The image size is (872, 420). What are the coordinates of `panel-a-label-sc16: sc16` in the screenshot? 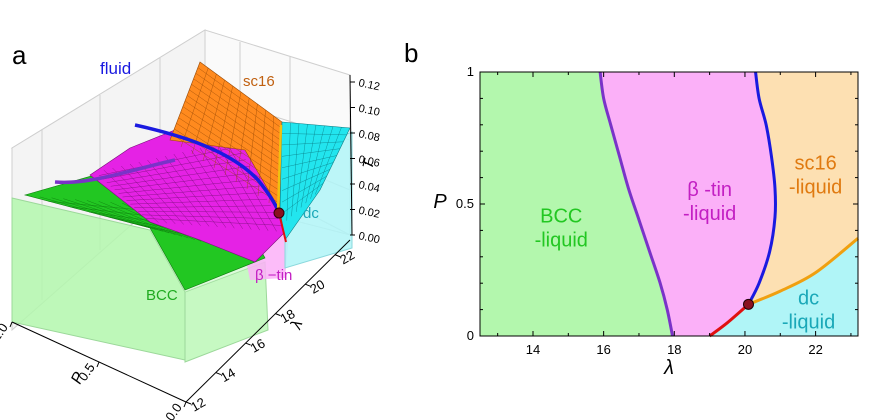 It's located at (259, 81).